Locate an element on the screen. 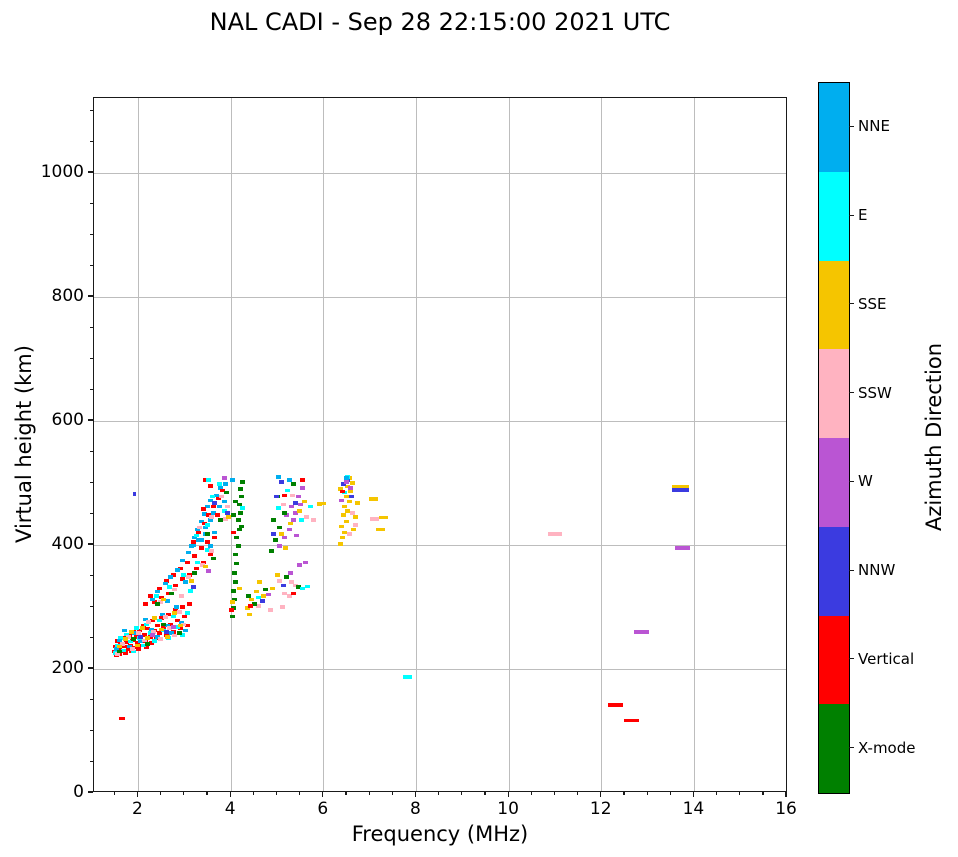 This screenshot has height=857, width=958. x-tick-label: 6 is located at coordinates (323, 809).